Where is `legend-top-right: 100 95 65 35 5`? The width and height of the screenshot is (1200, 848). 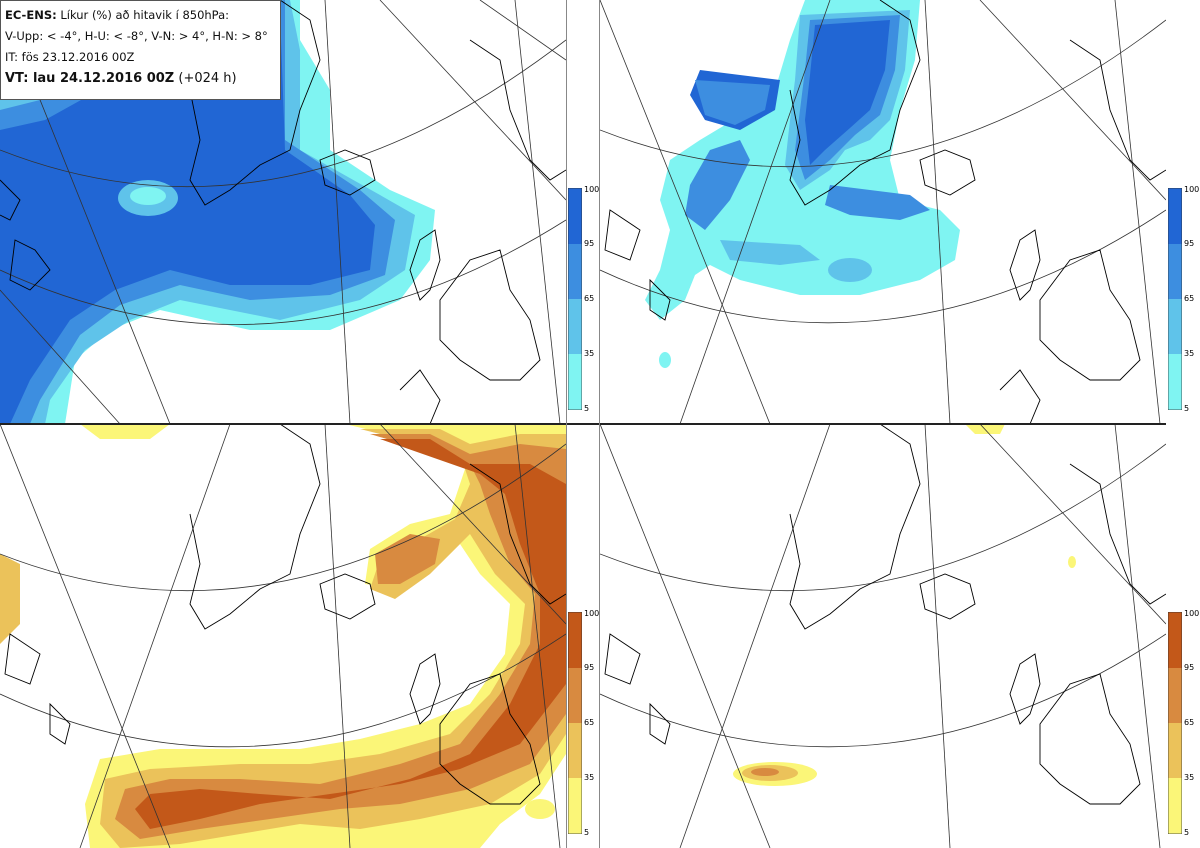 legend-top-right: 100 95 65 35 5 is located at coordinates (1183, 299).